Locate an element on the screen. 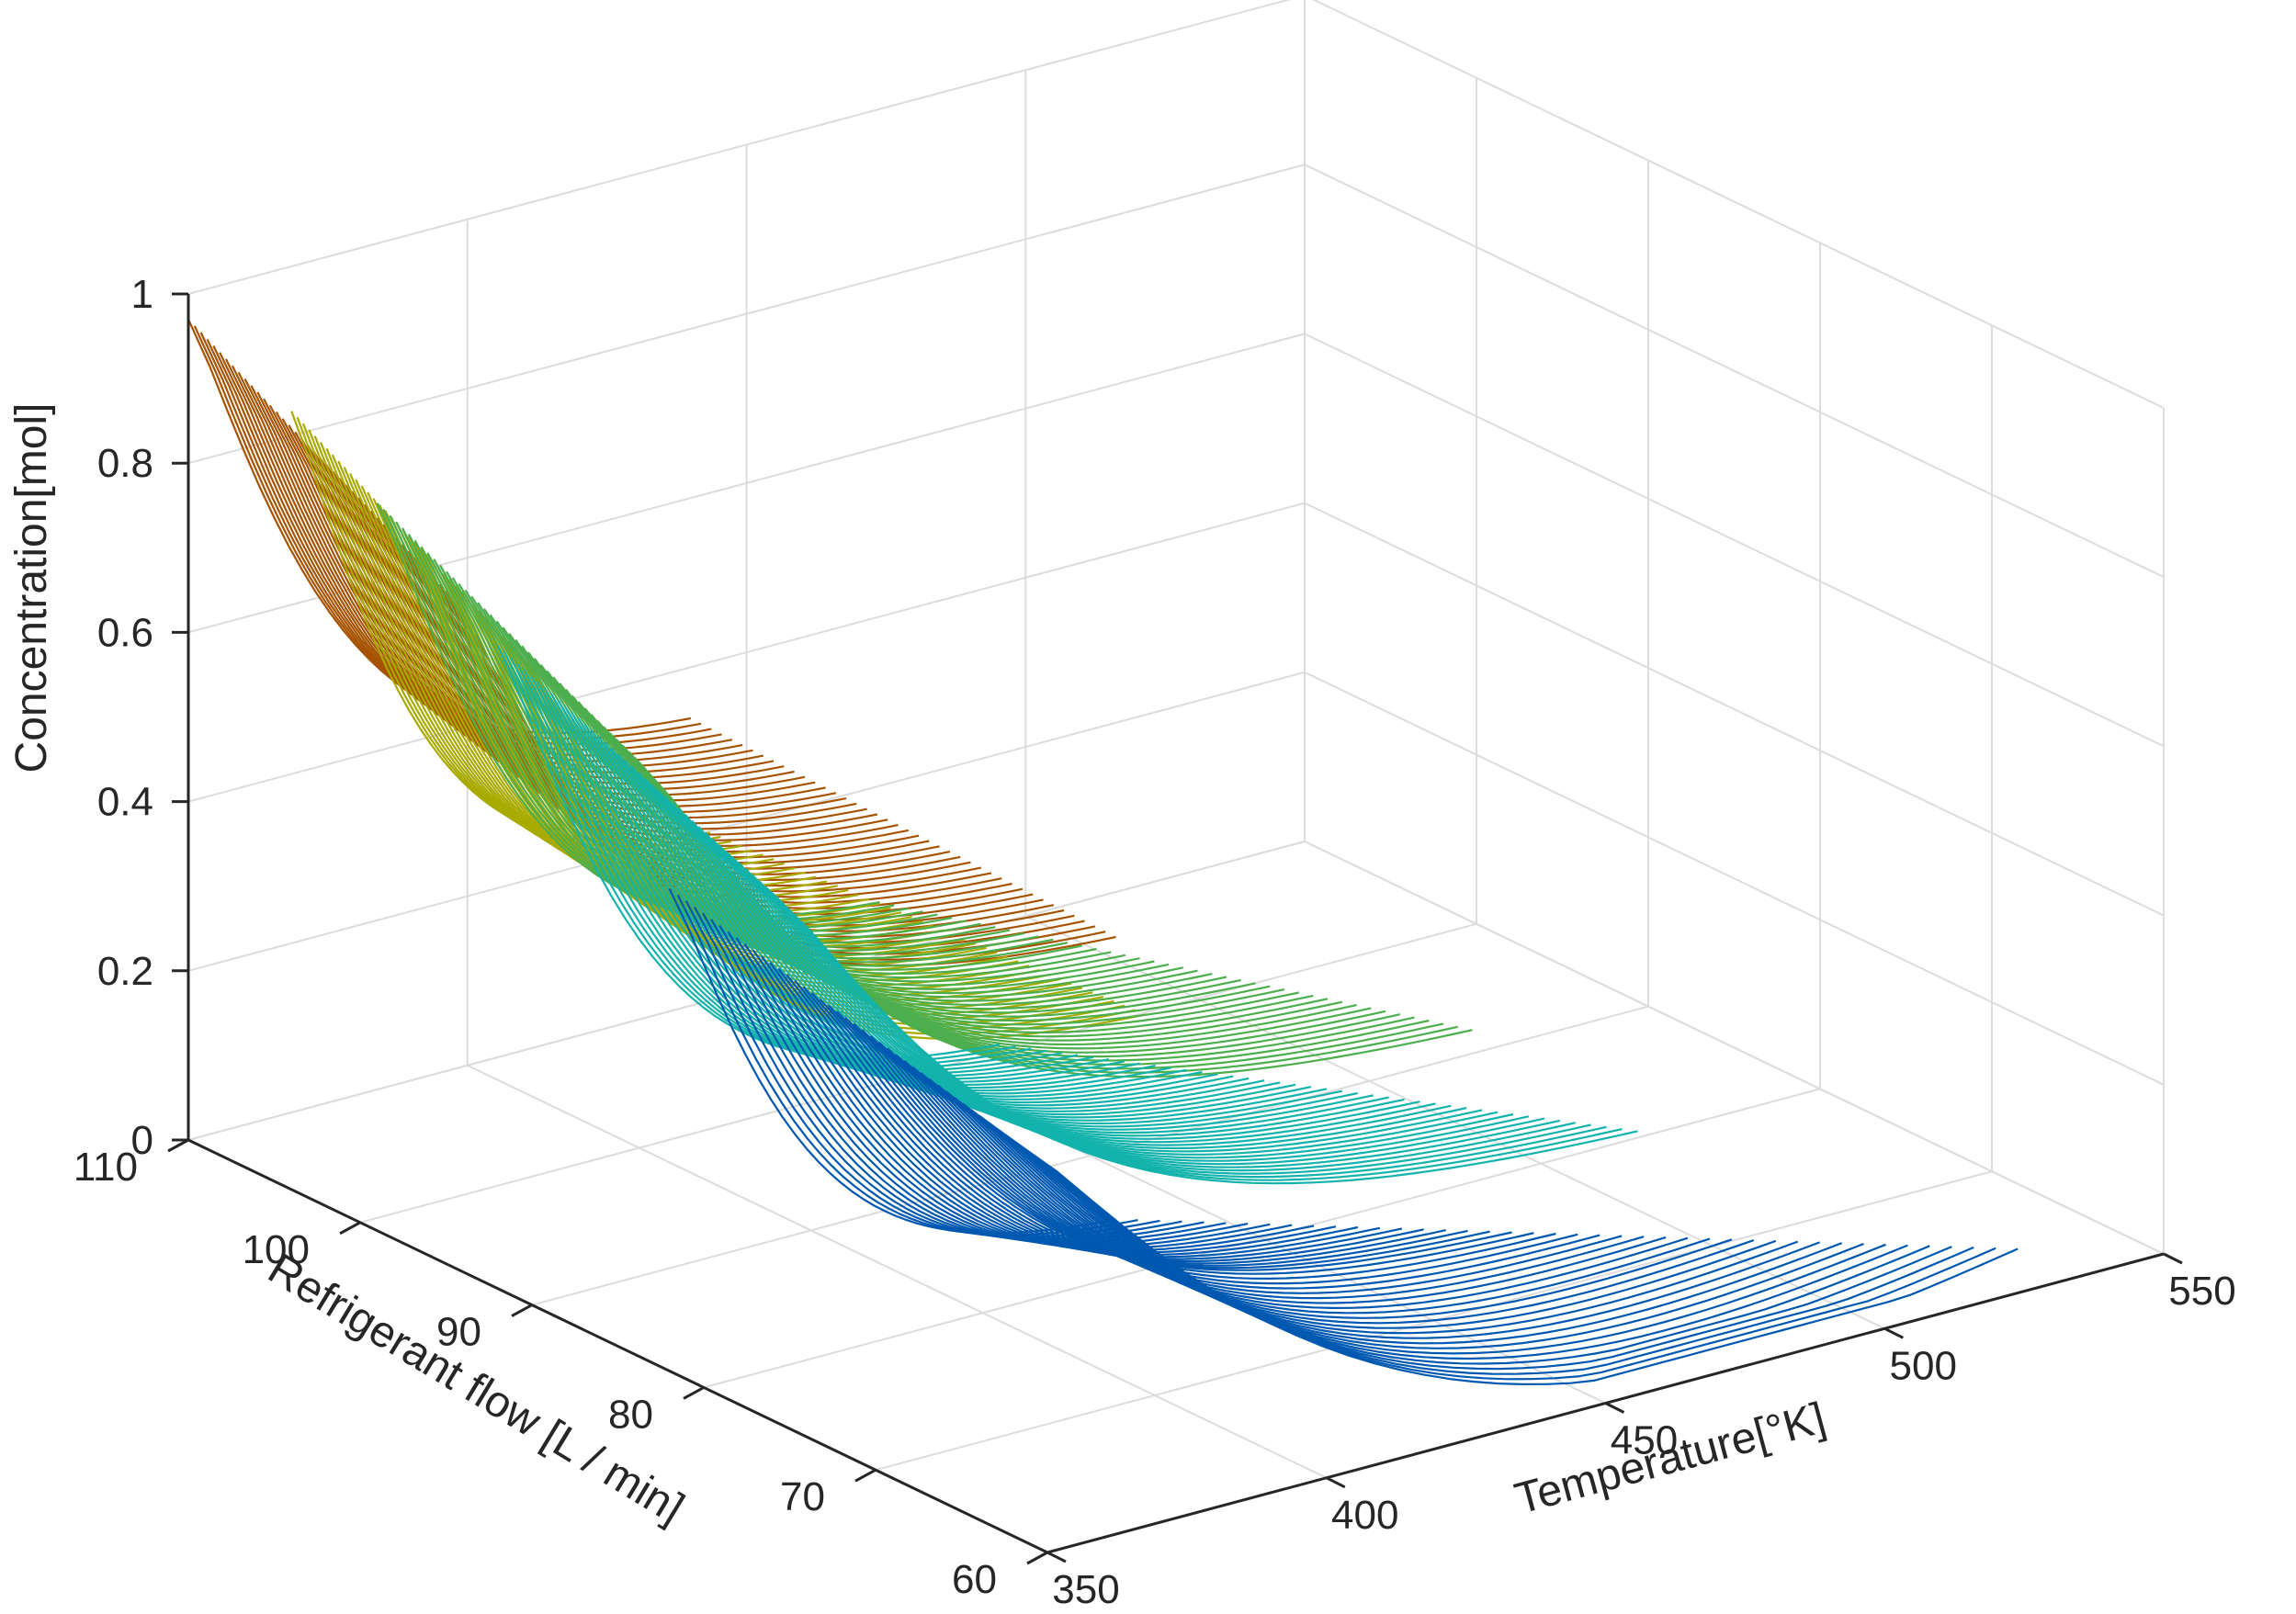 Image resolution: width=2296 pixels, height=1614 pixels. x-axis-title: Temperature[°K] is located at coordinates (1670, 1459).